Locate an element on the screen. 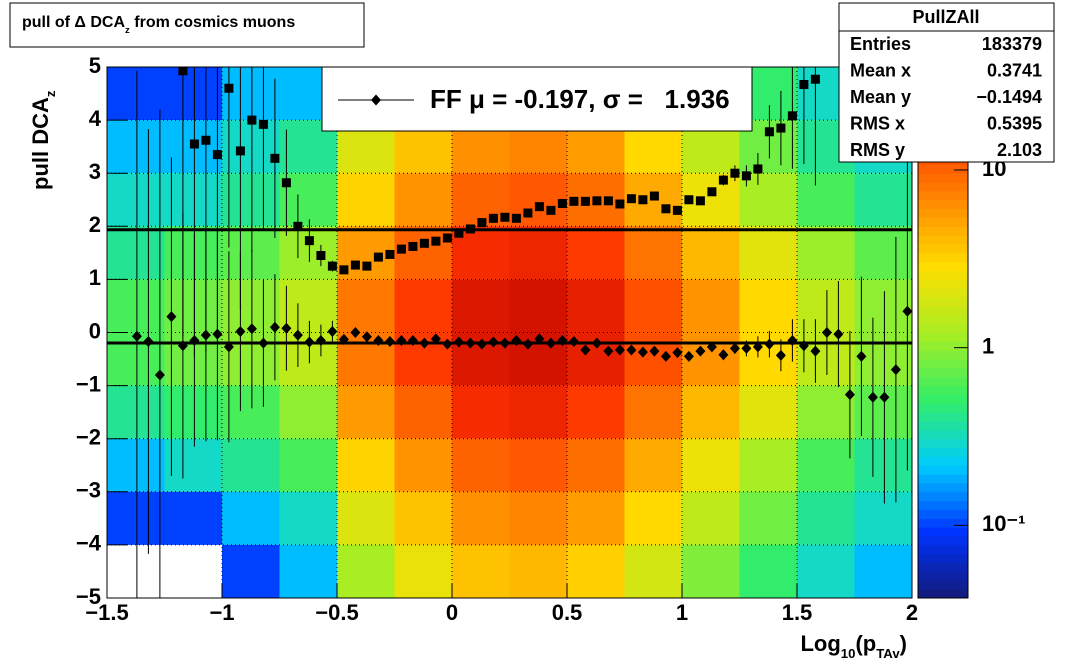 This screenshot has width=1076, height=664. x-tick-label: 0 is located at coordinates (452, 612).